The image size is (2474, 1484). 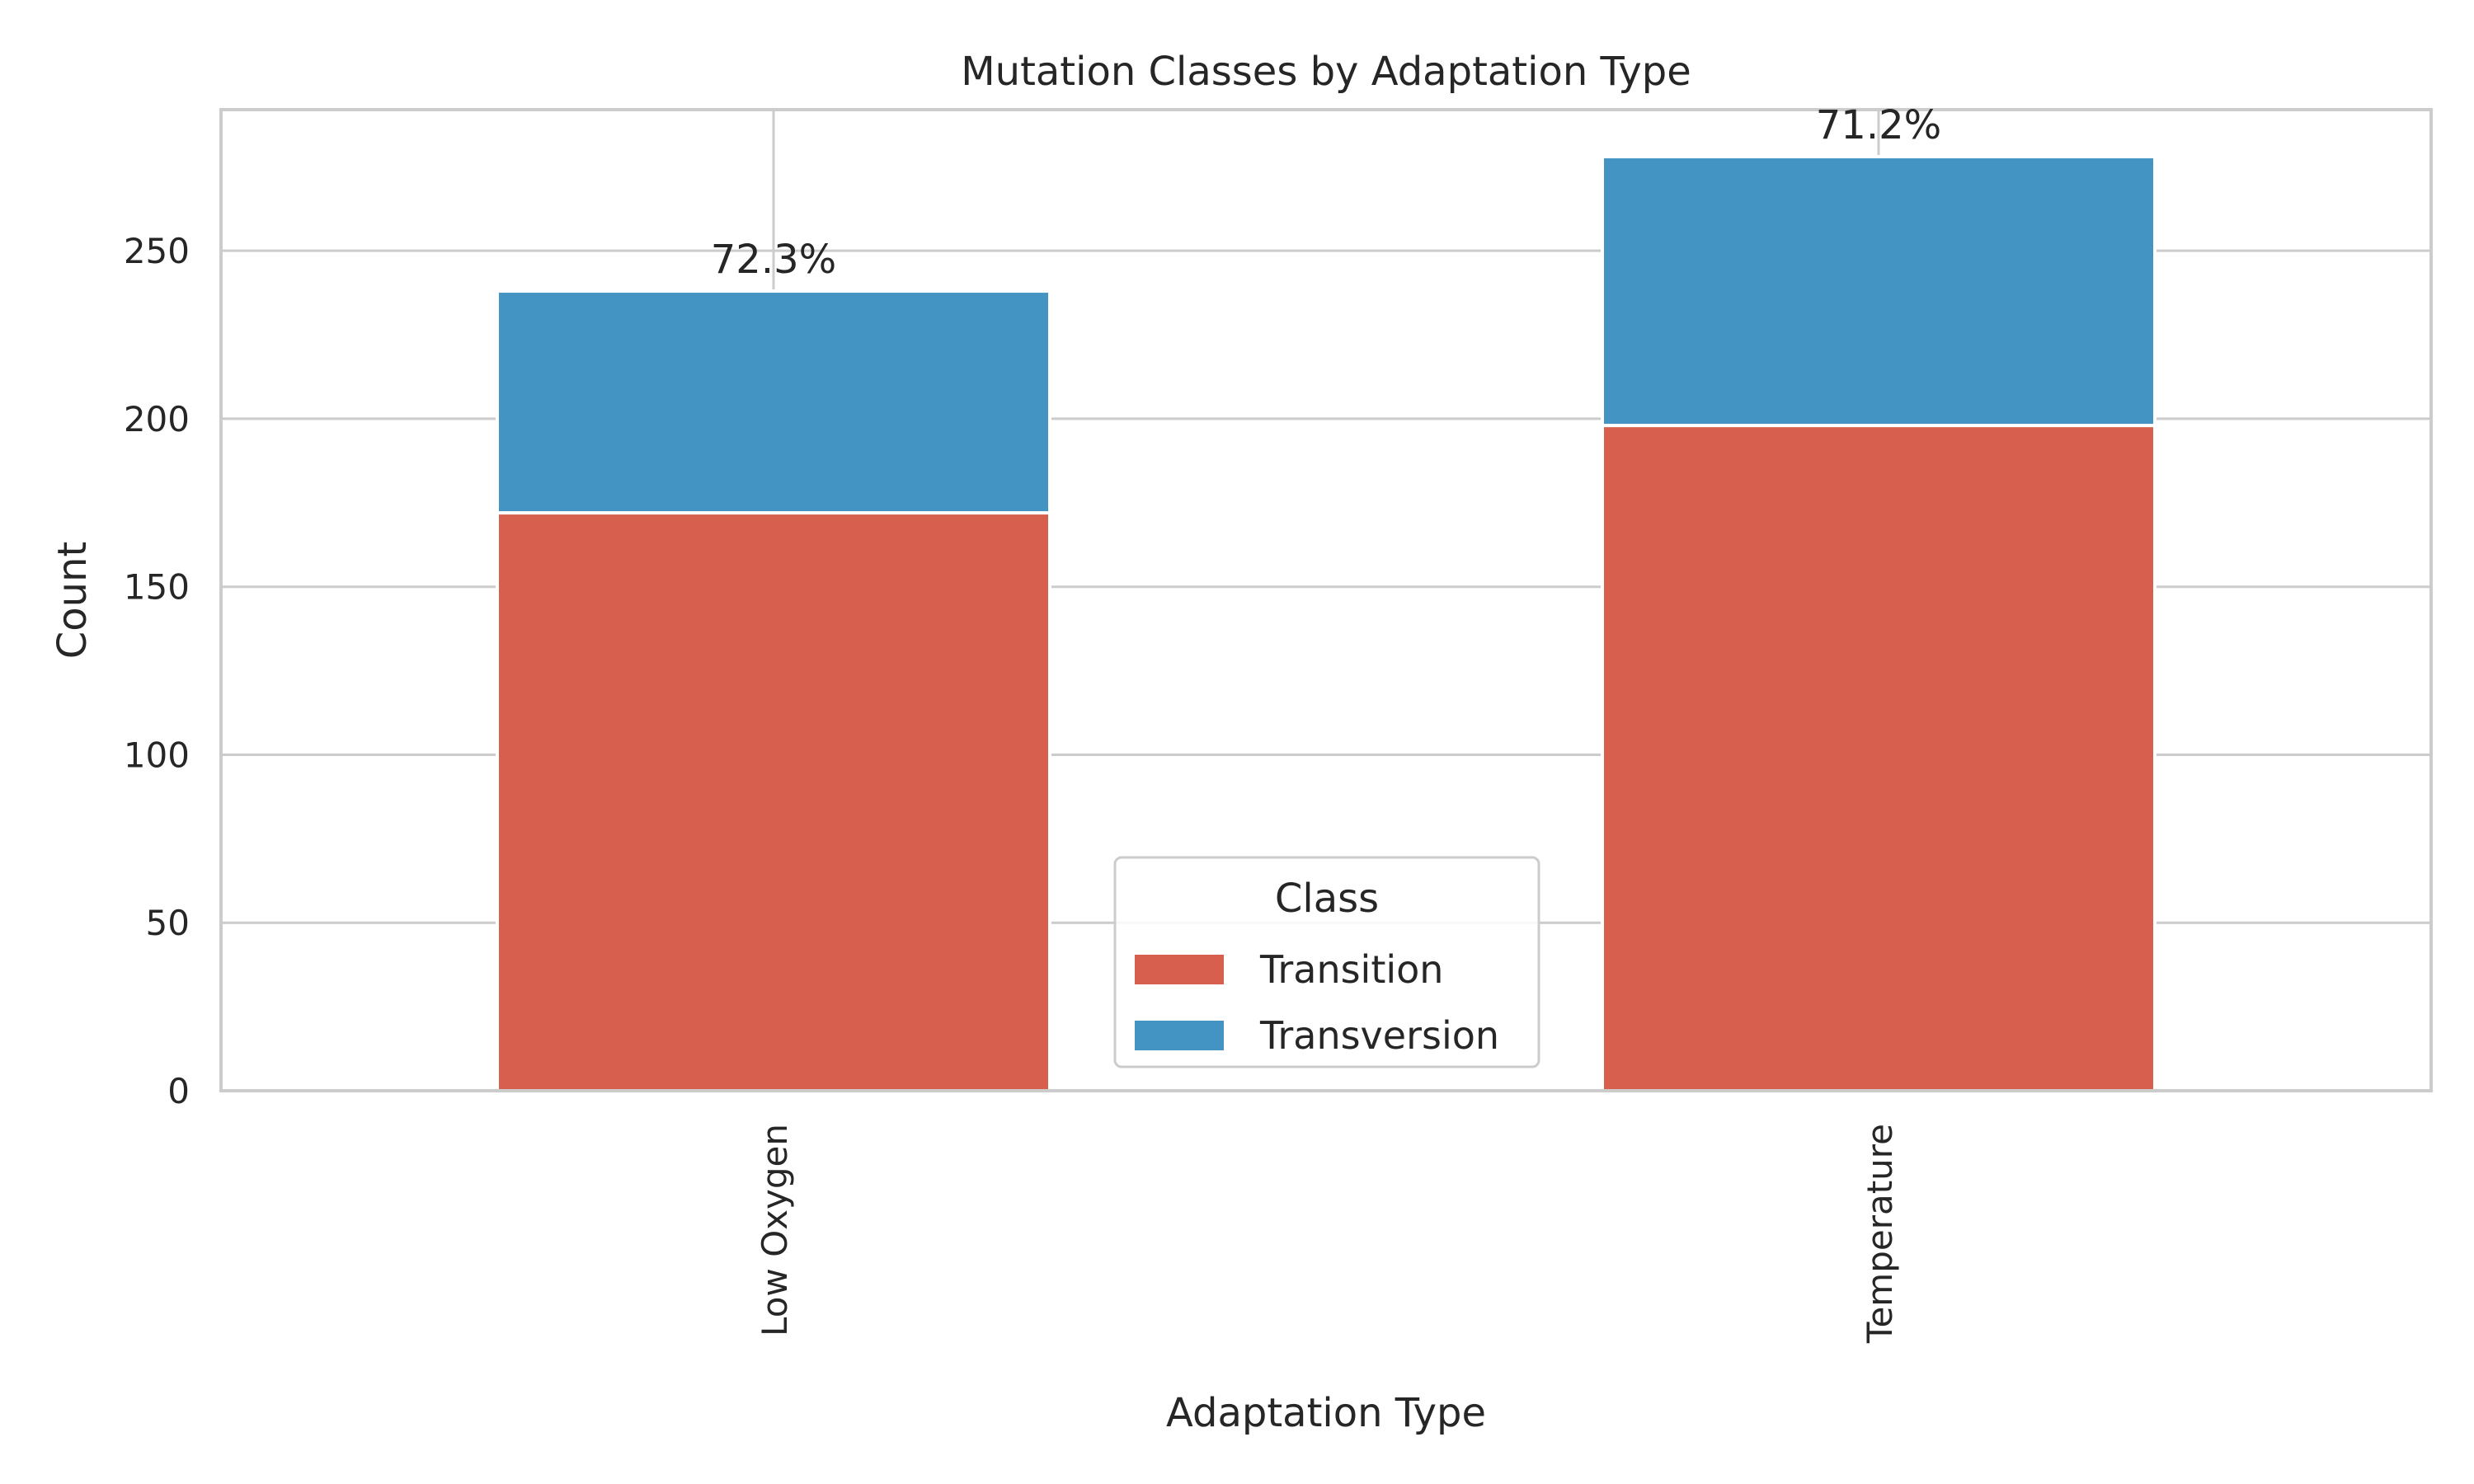 What do you see at coordinates (1326, 72) in the screenshot?
I see `chart-title: Mutation Classes by Adaptation Type` at bounding box center [1326, 72].